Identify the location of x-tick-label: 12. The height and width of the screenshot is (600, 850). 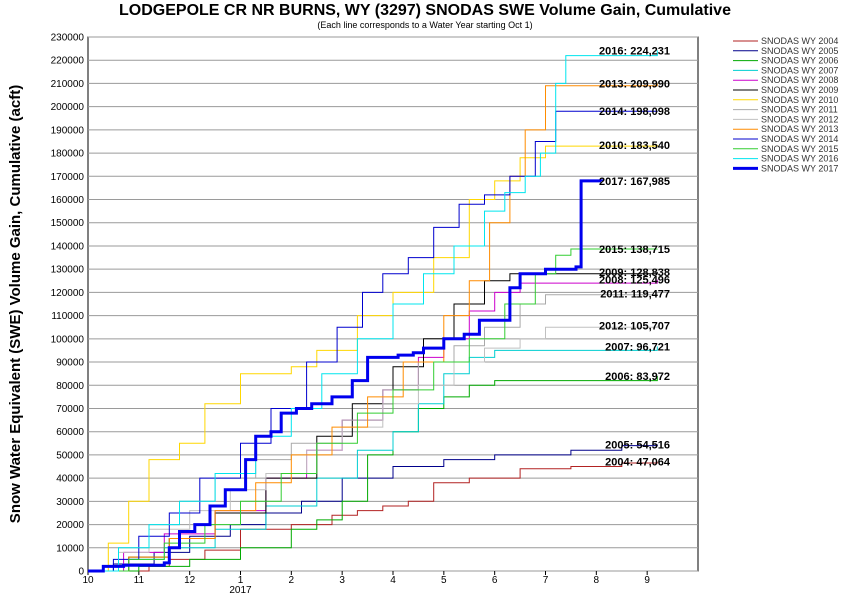
(190, 580).